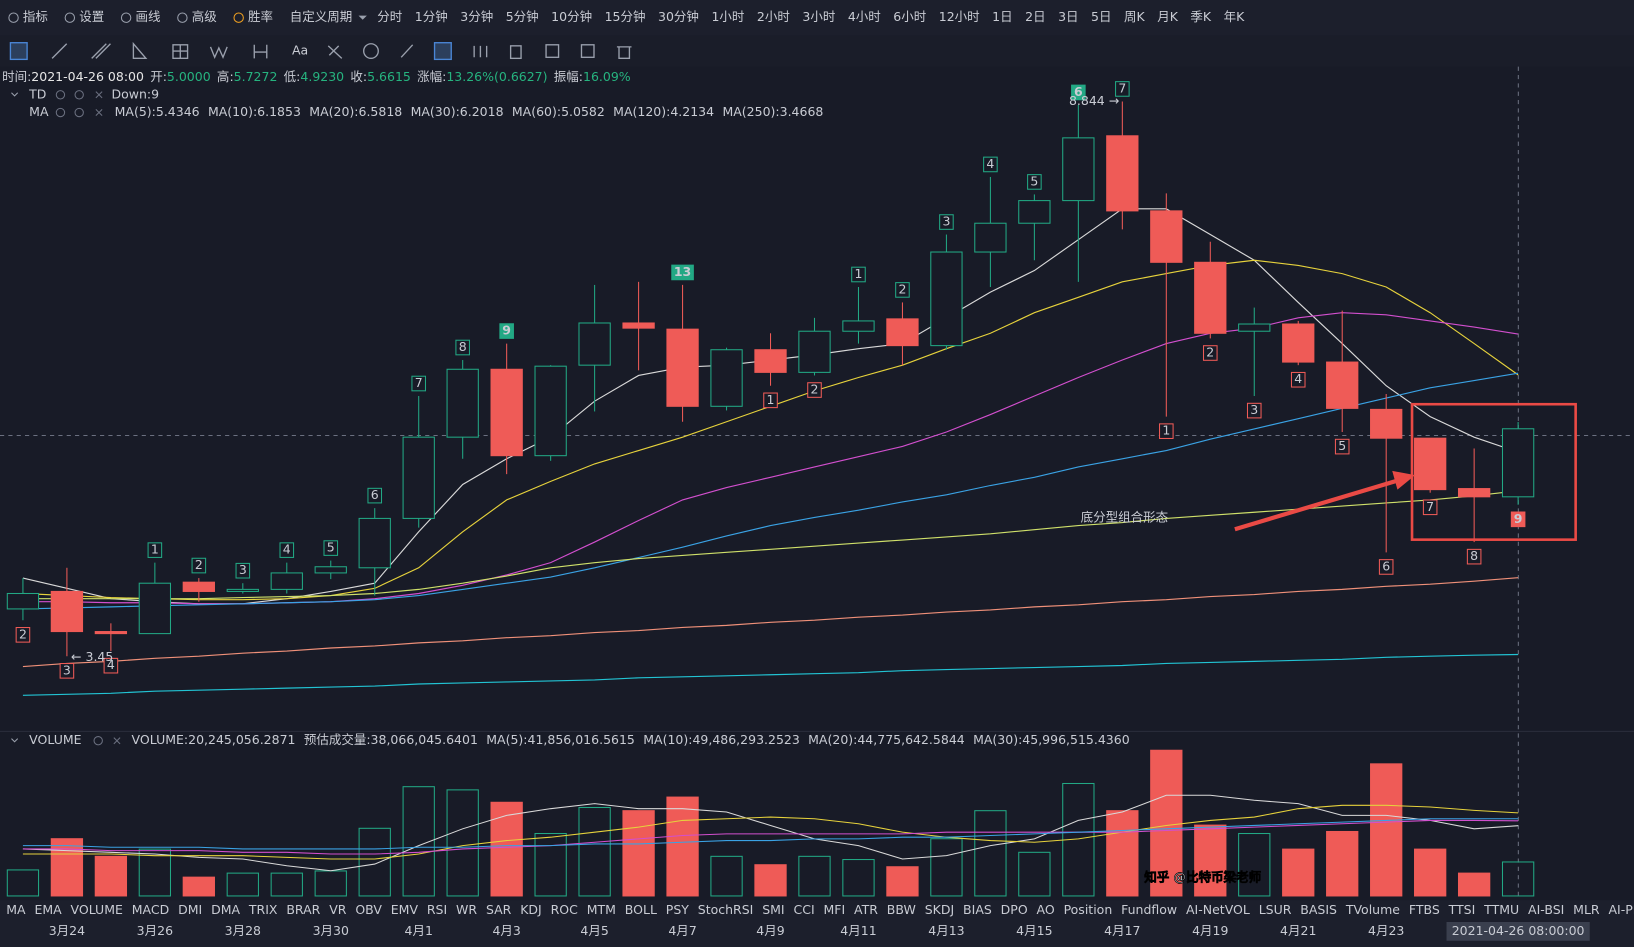 This screenshot has width=1634, height=947. Describe the element at coordinates (677, 909) in the screenshot. I see `indicator-tab: PSY` at that location.